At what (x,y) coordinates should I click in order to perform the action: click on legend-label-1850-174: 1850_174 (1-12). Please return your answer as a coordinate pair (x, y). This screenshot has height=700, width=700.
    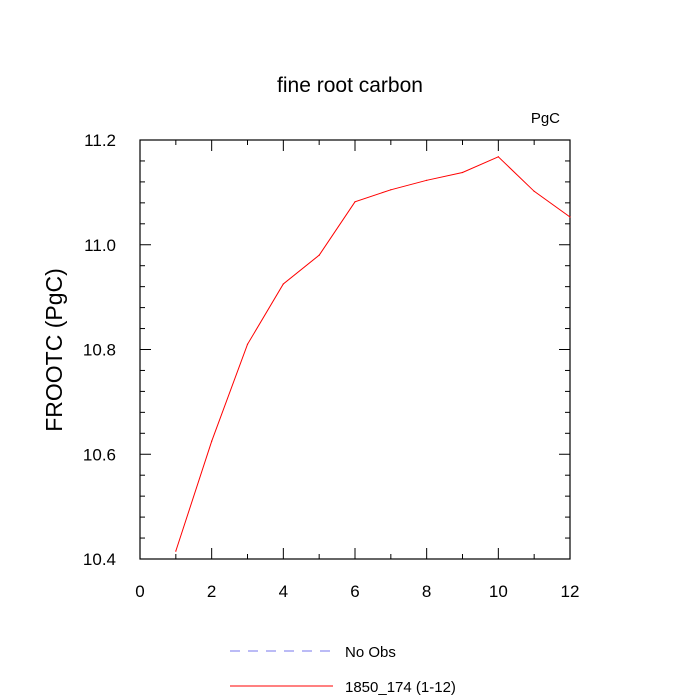
    Looking at the image, I should click on (400, 687).